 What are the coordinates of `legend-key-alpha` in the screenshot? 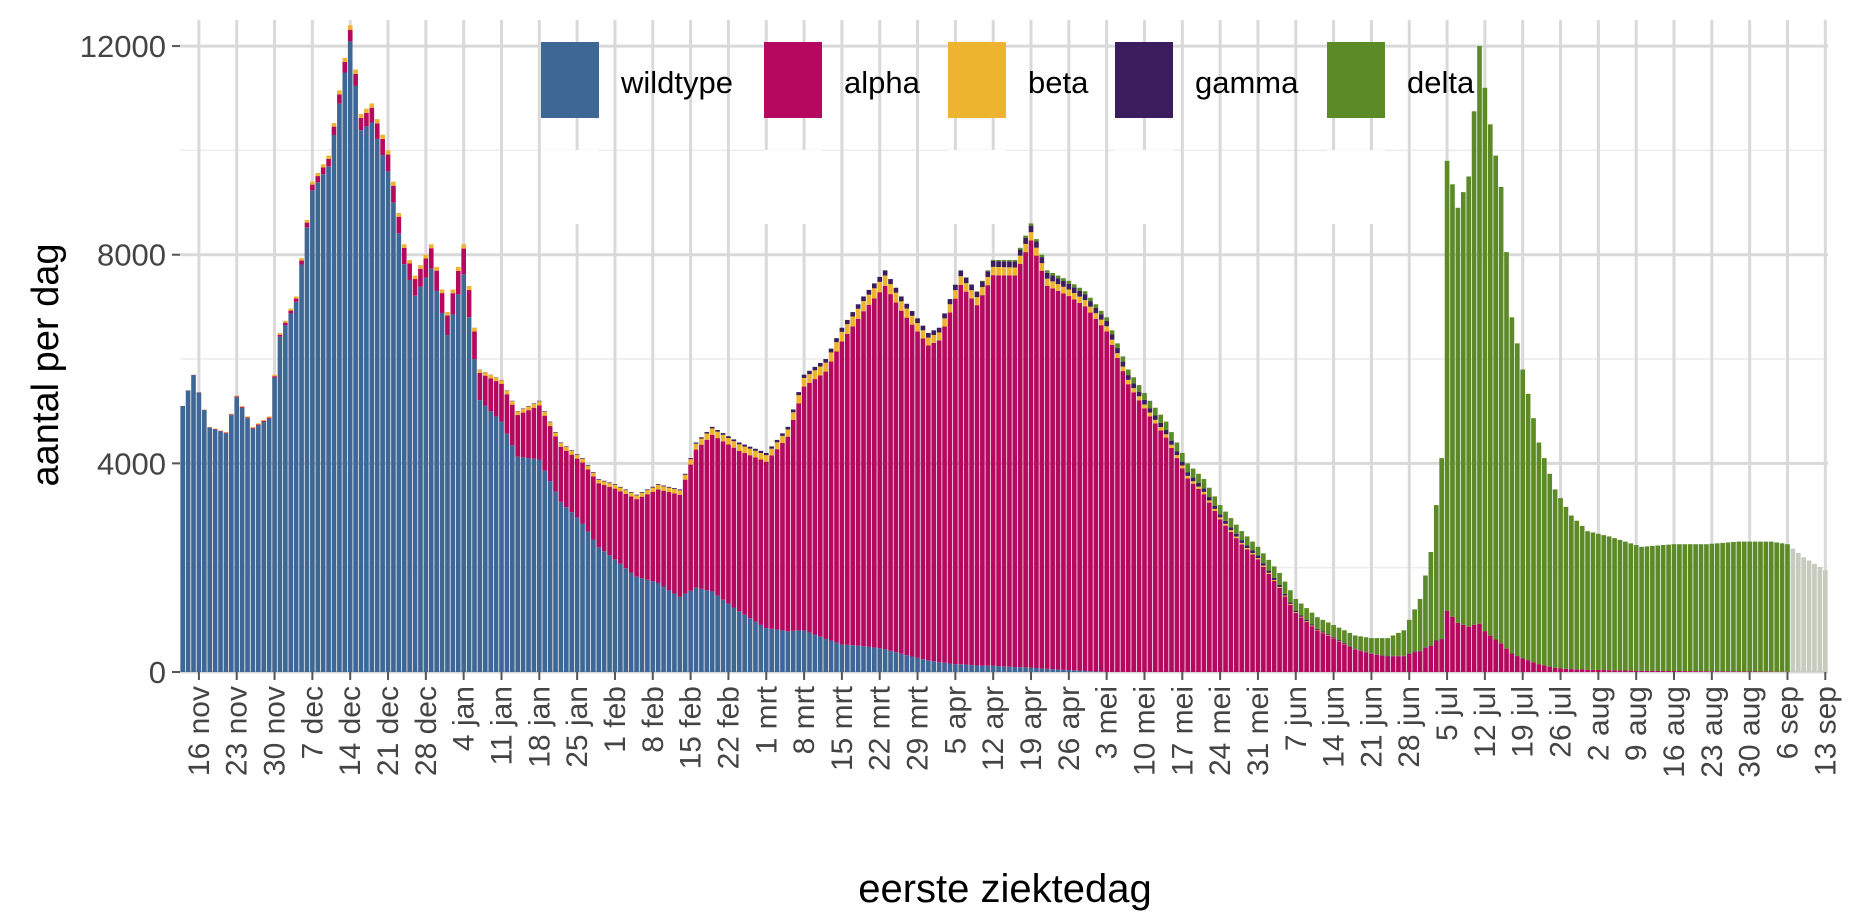 It's located at (793, 80).